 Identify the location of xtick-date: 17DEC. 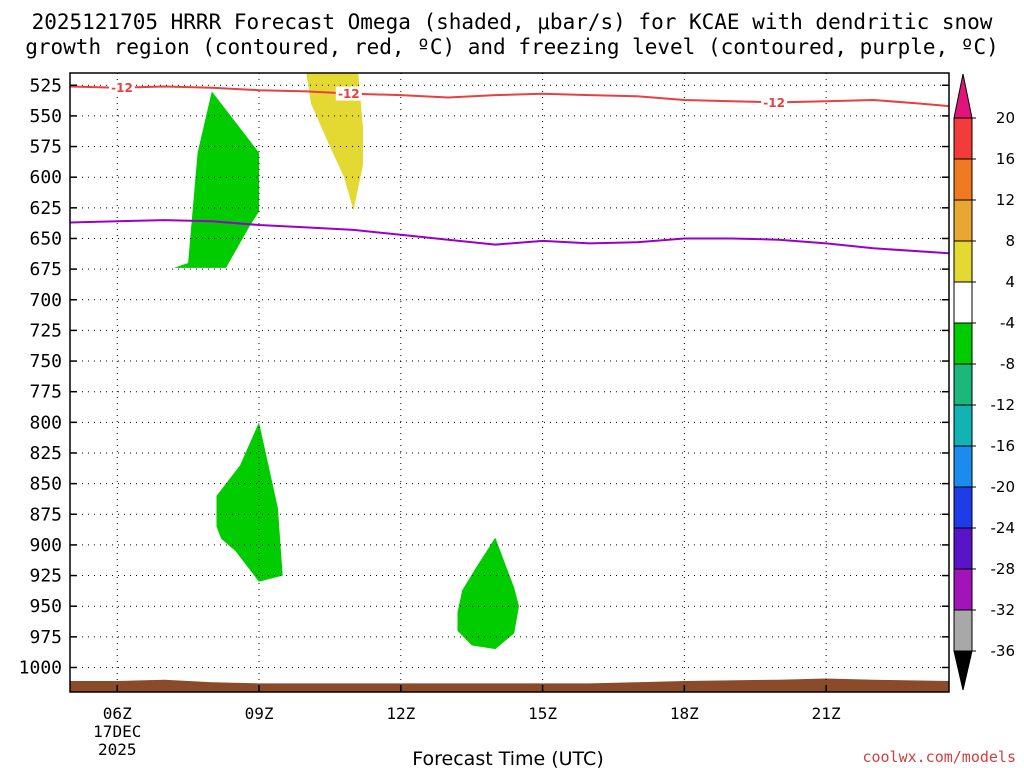
(117, 731).